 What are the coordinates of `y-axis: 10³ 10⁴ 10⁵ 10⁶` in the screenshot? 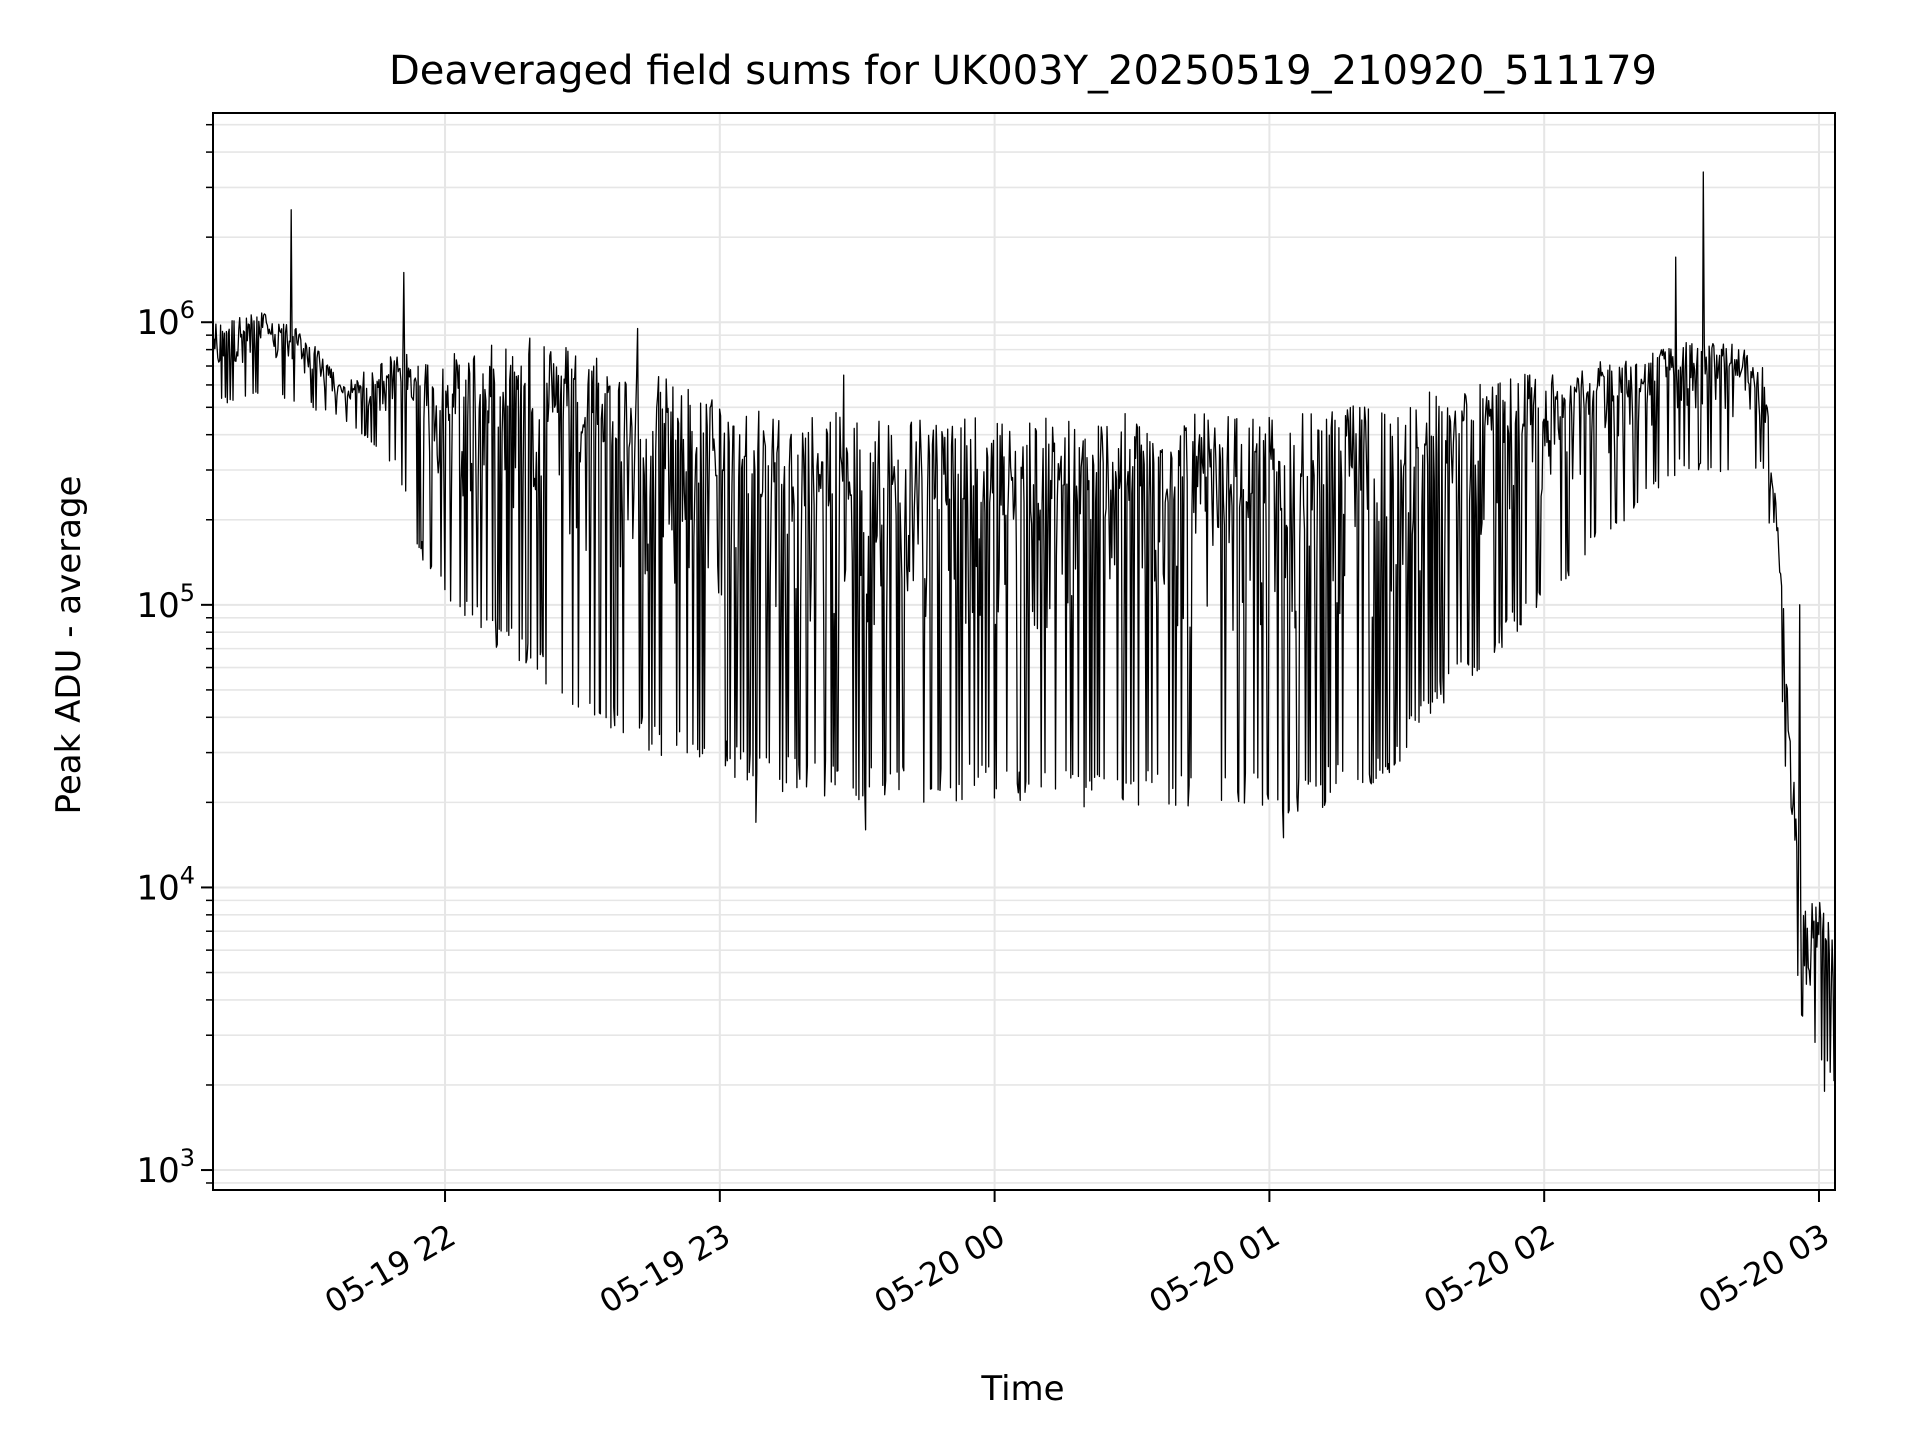 It's located at (174, 657).